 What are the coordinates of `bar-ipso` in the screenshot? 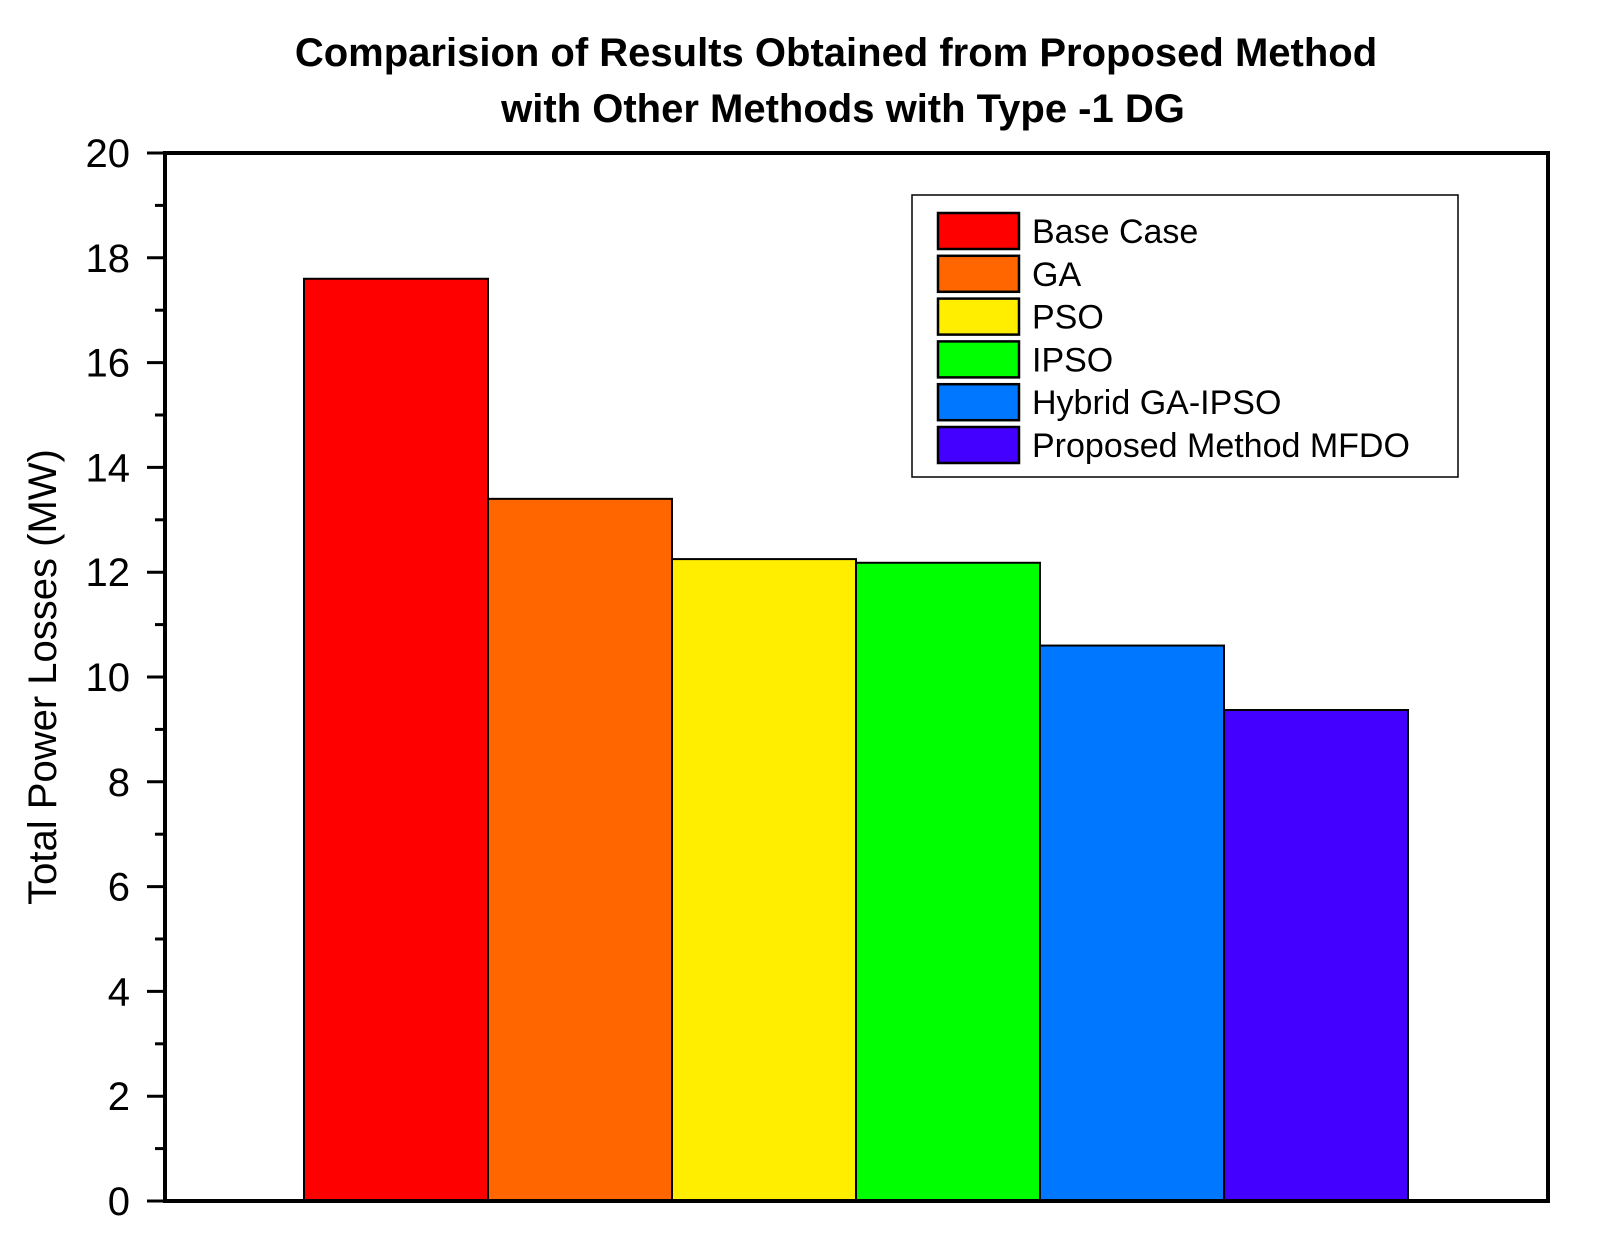 It's located at (948, 881).